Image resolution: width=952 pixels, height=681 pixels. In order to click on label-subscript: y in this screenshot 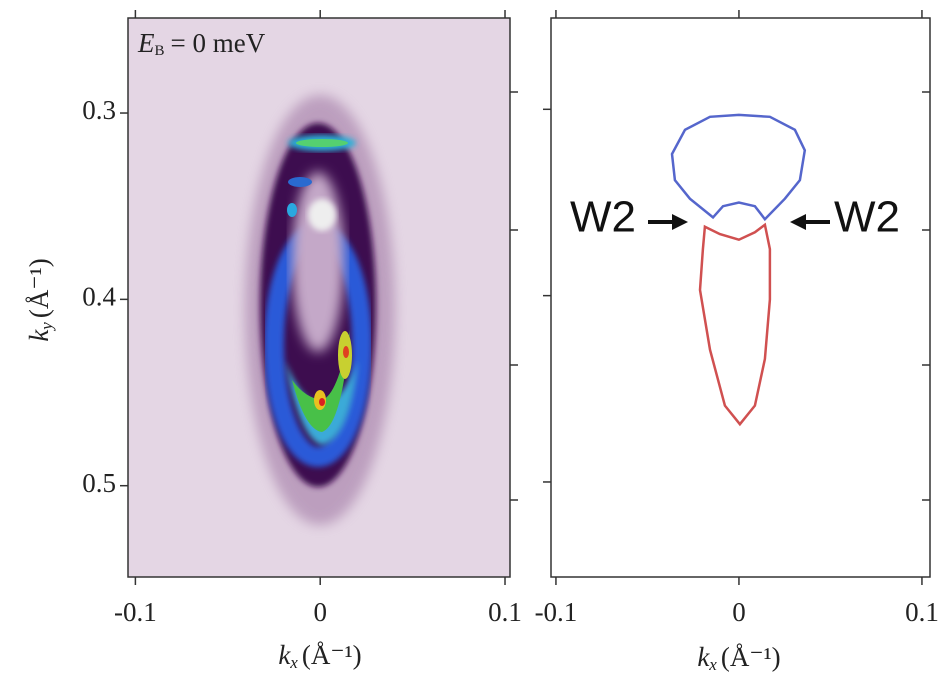, I will do `click(46, 327)`.